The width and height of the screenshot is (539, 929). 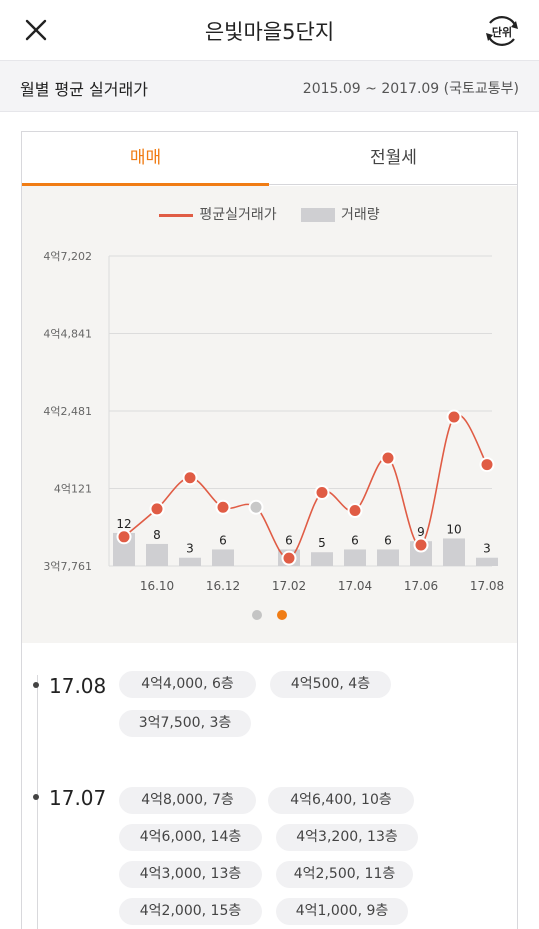 I want to click on transaction-chip: 4억6,400, 10층, so click(x=341, y=800).